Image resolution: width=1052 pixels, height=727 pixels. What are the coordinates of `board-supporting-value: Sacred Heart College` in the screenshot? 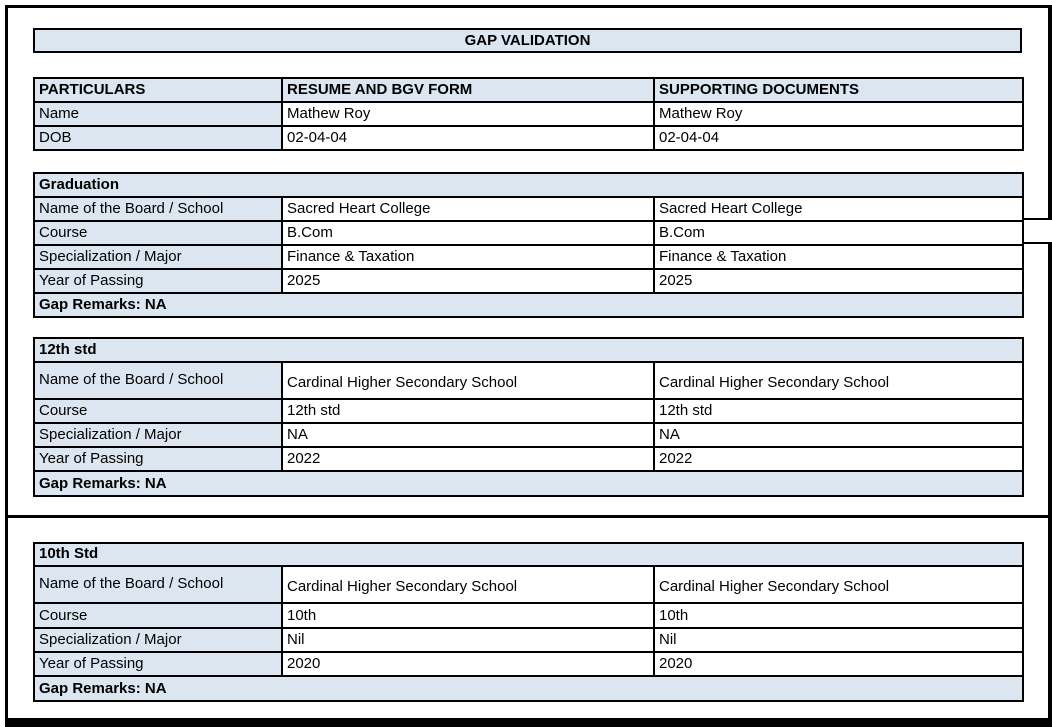 It's located at (838, 209).